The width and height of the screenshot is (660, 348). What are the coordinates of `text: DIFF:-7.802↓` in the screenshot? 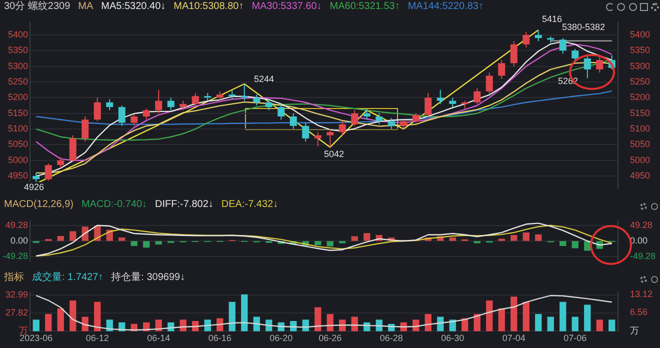 It's located at (184, 205).